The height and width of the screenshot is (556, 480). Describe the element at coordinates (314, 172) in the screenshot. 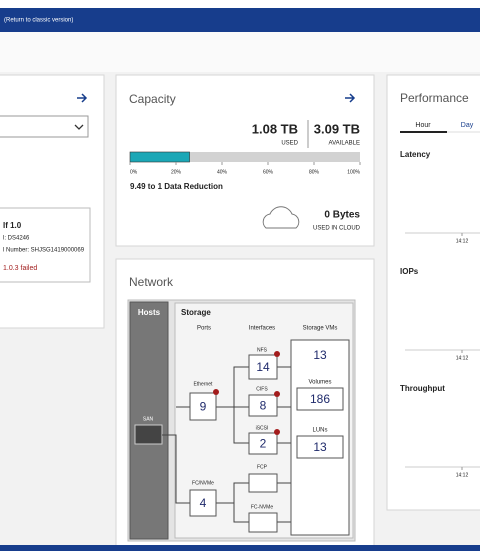

I see `bar-tick-label: 80%` at that location.